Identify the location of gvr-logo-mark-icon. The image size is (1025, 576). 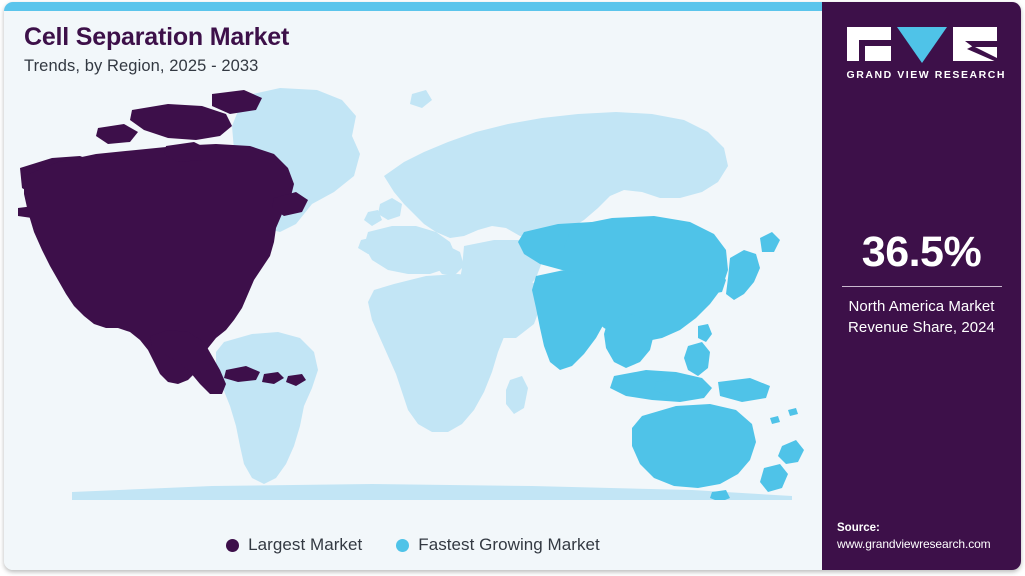
(921, 45).